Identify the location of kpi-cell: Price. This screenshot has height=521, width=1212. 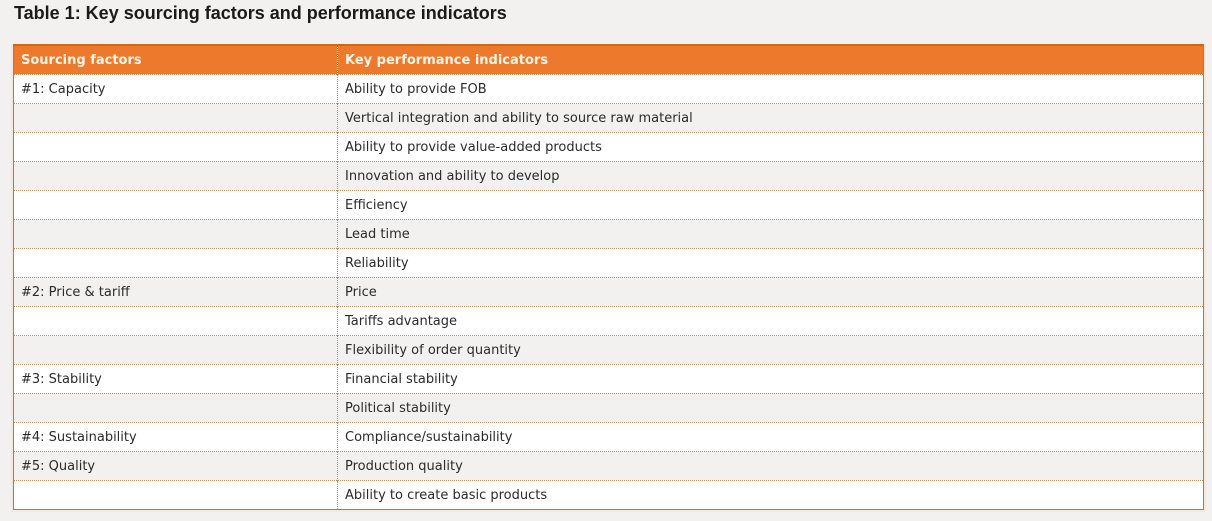
(770, 292).